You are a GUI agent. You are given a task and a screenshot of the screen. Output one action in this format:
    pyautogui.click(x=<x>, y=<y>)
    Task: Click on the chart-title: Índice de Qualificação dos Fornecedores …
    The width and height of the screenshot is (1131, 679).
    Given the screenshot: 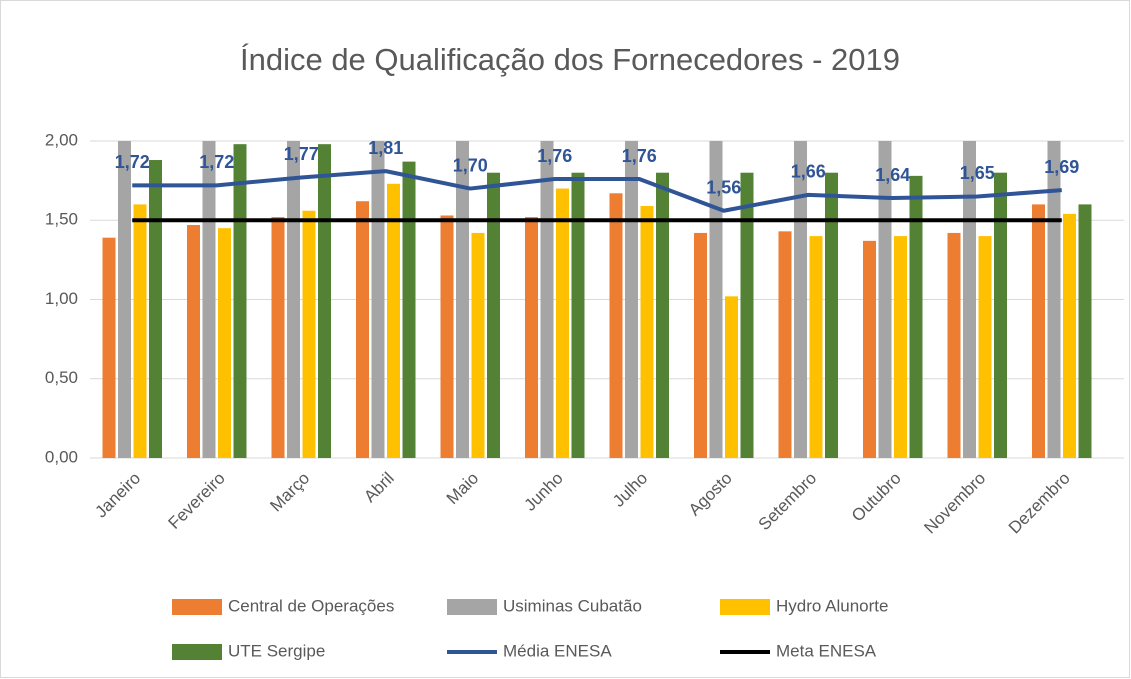 What is the action you would take?
    pyautogui.click(x=570, y=59)
    